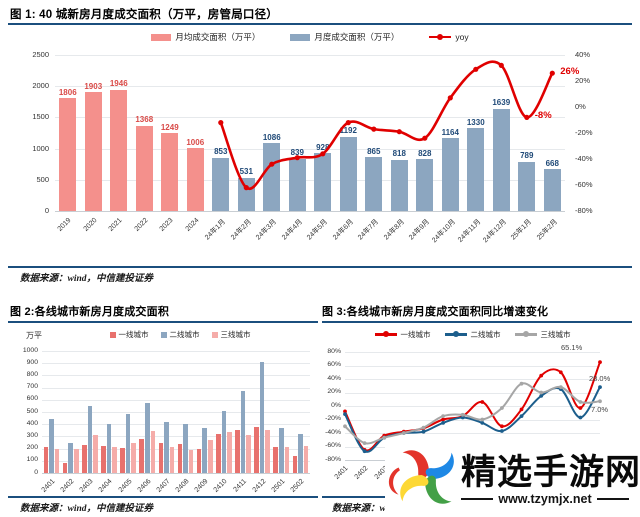 This screenshot has height=517, width=640. I want to click on y-axis-tick-label: -20%, so click(333, 418).